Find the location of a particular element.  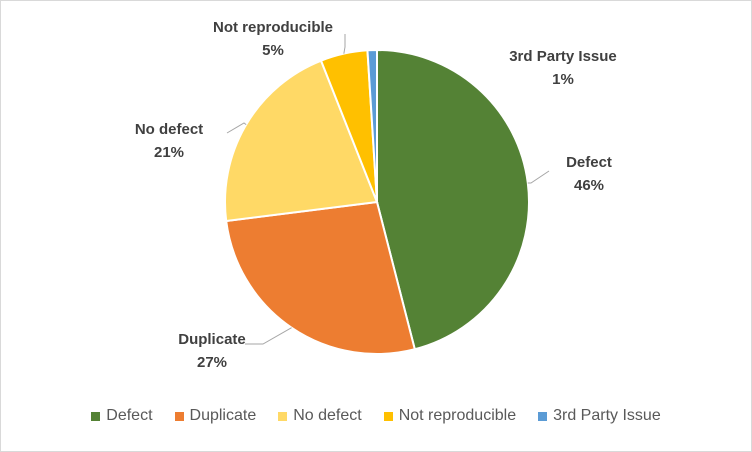

legend-label-not-reproducible: Not reproducible is located at coordinates (457, 415).